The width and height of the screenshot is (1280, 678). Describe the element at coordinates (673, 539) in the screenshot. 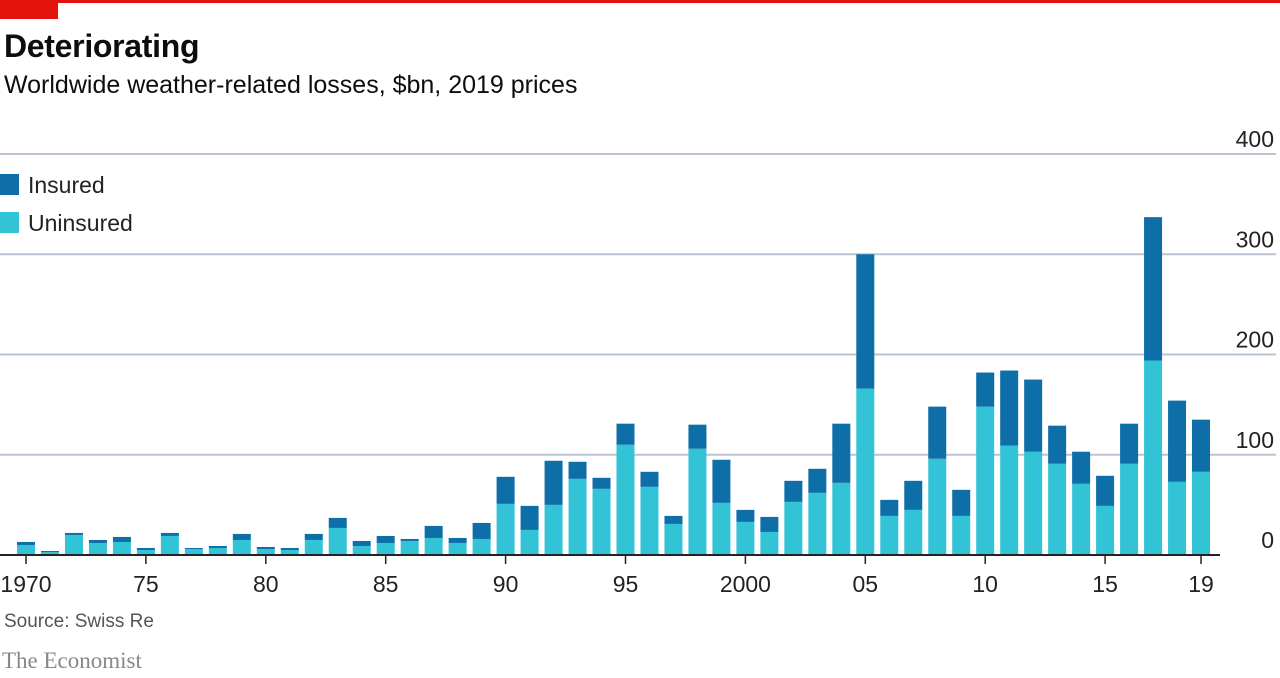

I see `bar-uninsured-1997` at that location.